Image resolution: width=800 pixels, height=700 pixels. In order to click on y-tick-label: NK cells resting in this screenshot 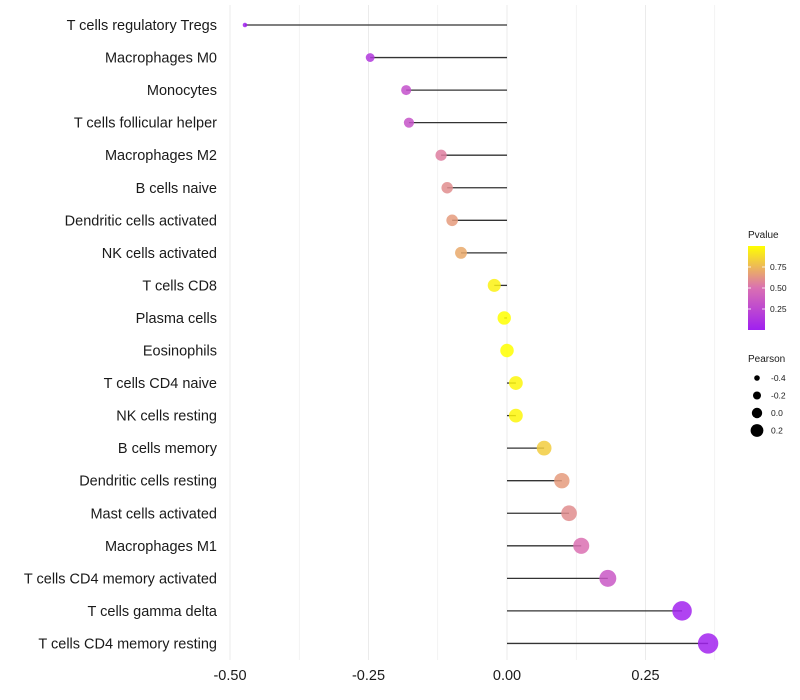, I will do `click(166, 417)`.